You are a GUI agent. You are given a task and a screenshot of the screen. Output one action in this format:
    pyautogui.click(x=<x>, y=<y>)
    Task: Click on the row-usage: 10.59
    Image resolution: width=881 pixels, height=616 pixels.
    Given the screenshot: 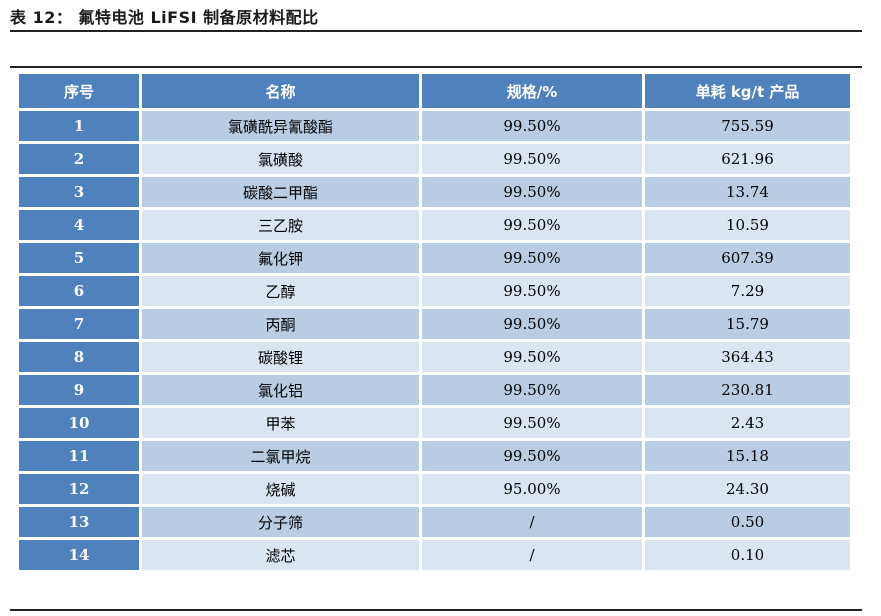 What is the action you would take?
    pyautogui.click(x=747, y=225)
    